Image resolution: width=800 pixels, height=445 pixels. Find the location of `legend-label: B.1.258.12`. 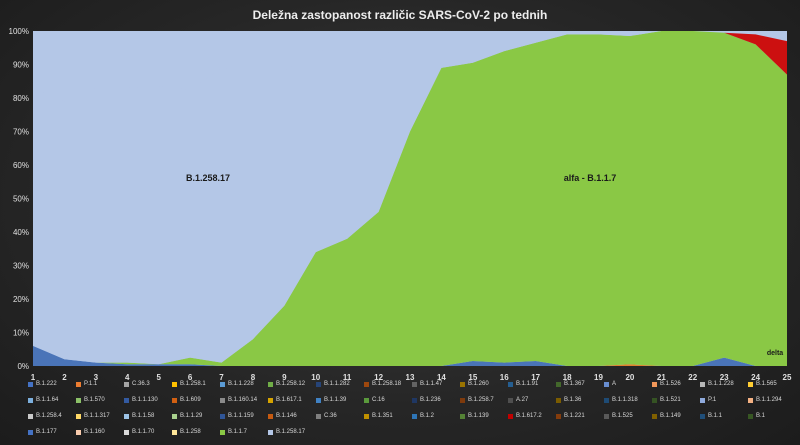

legend-label: B.1.258.12 is located at coordinates (291, 384).